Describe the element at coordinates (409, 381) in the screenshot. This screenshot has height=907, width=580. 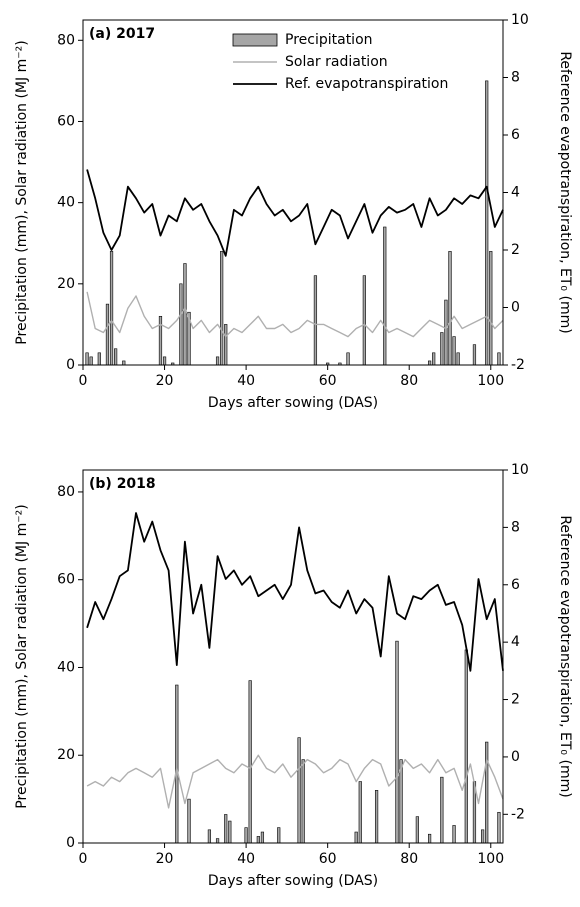
I see `x-tick-label: 80` at that location.